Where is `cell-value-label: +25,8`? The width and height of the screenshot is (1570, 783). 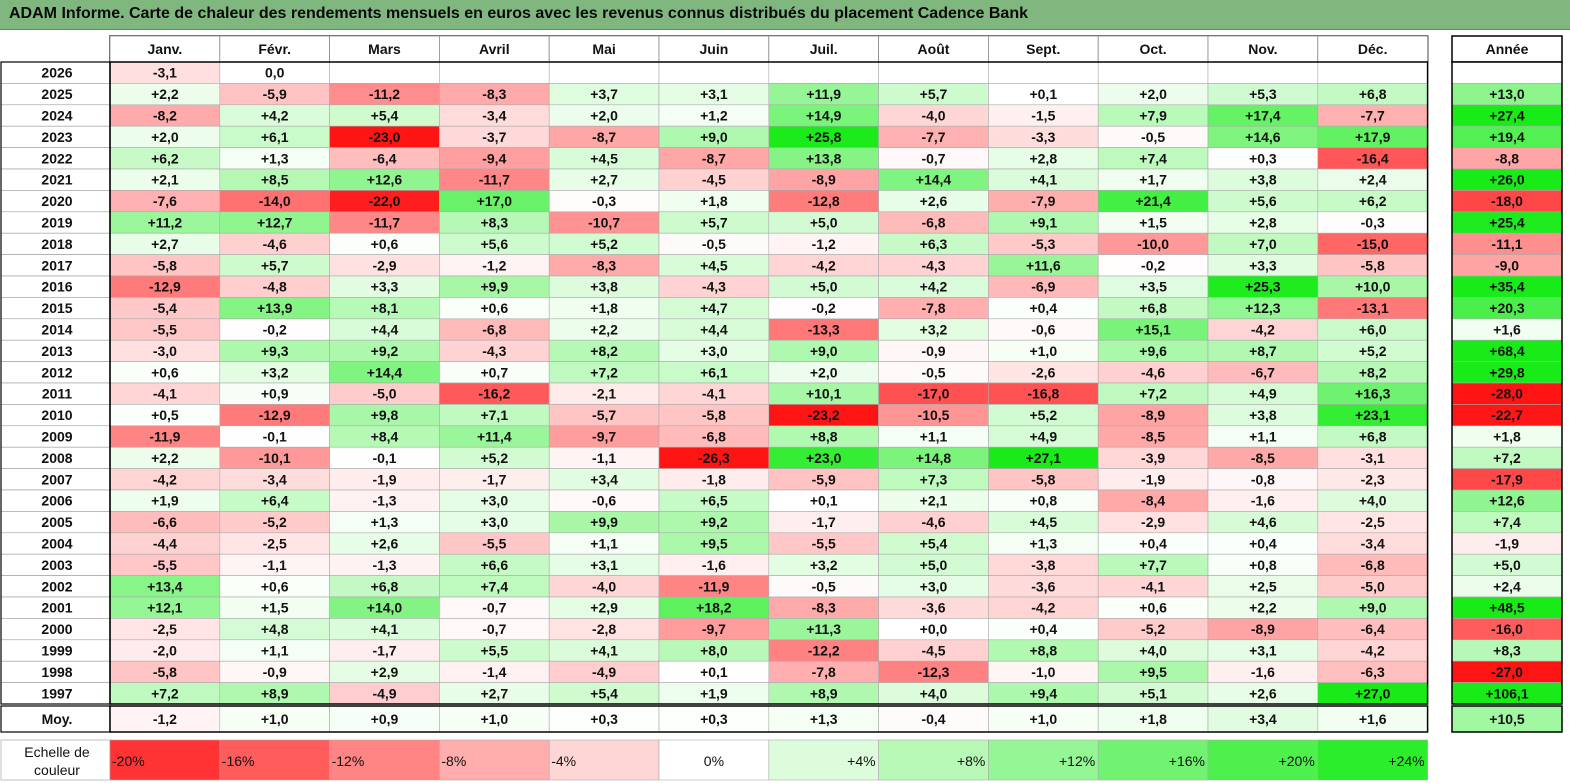 cell-value-label: +25,8 is located at coordinates (824, 137).